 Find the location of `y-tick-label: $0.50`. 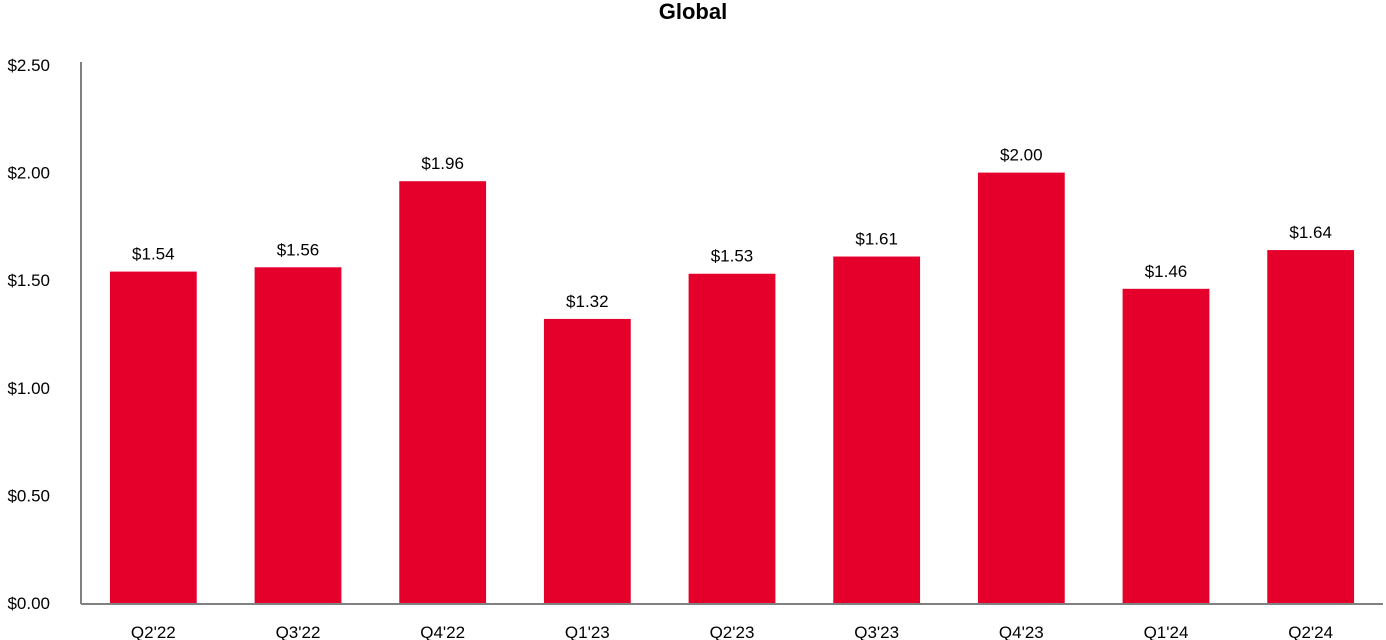

y-tick-label: $0.50 is located at coordinates (28, 495).